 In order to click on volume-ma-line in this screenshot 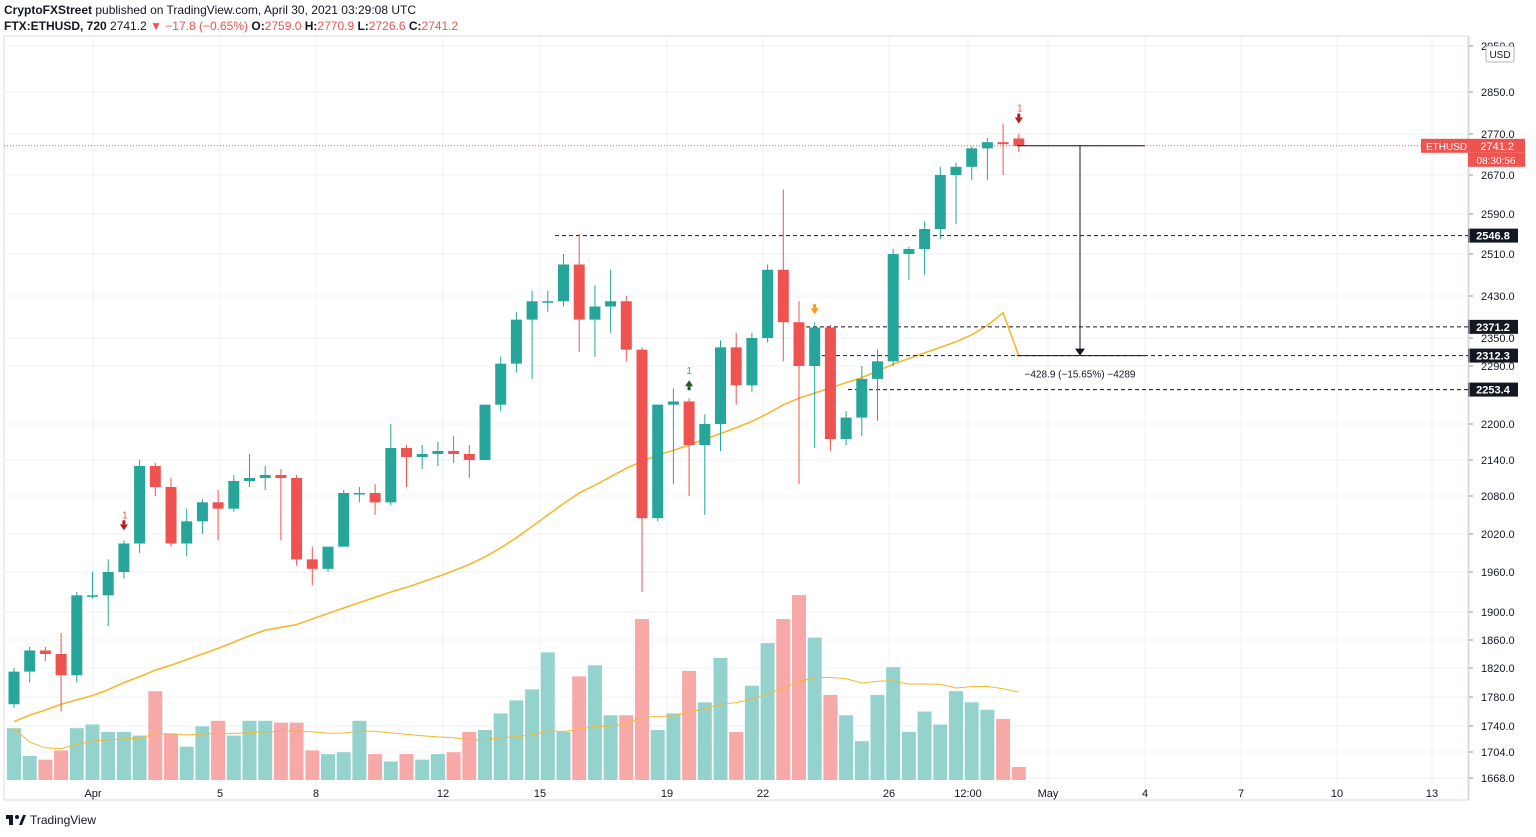, I will do `click(516, 713)`.